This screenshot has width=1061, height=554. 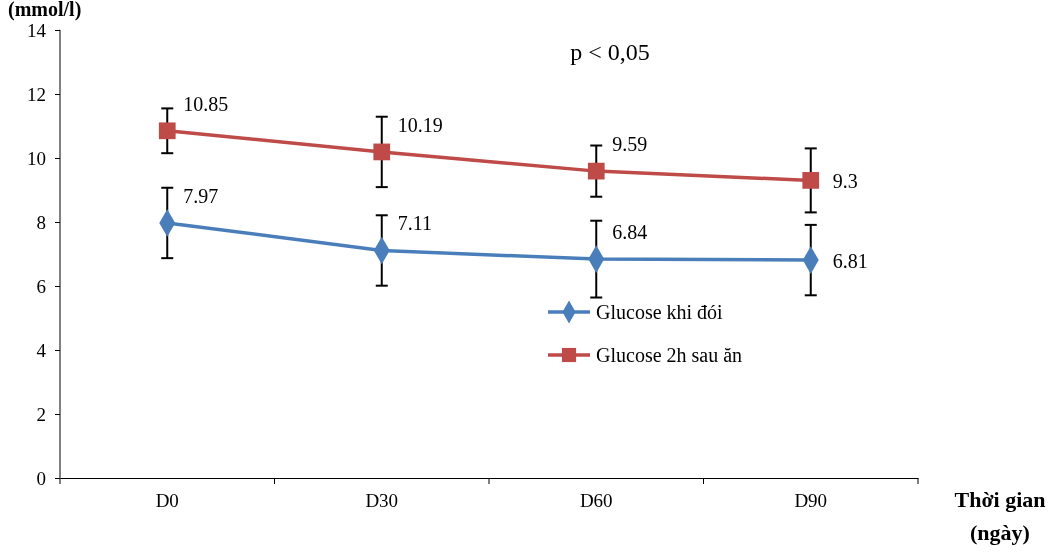 I want to click on y-tick-label: 0, so click(x=41, y=478).